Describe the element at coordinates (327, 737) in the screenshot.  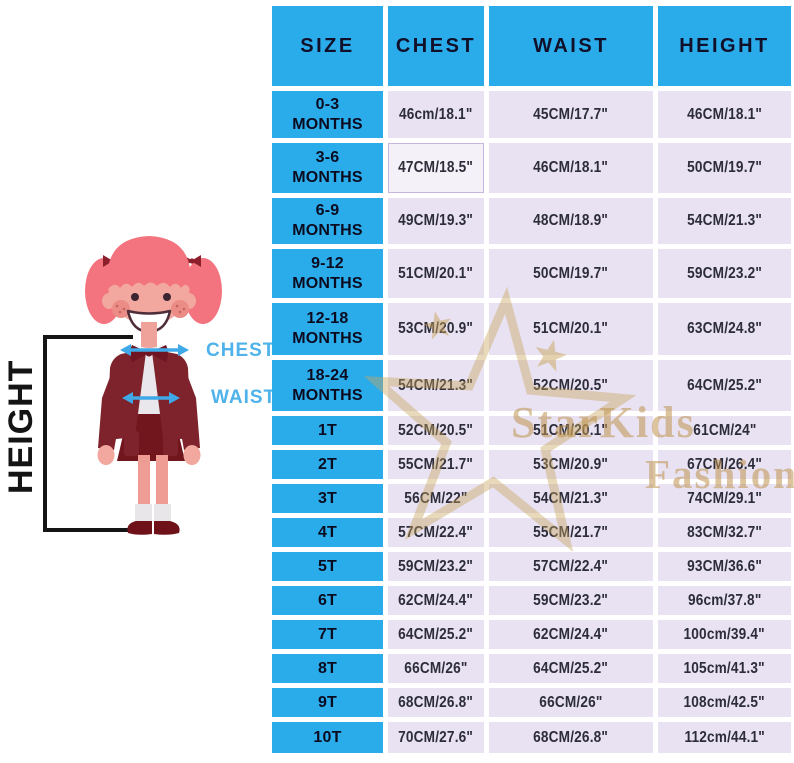
I see `size-cell: 10T` at that location.